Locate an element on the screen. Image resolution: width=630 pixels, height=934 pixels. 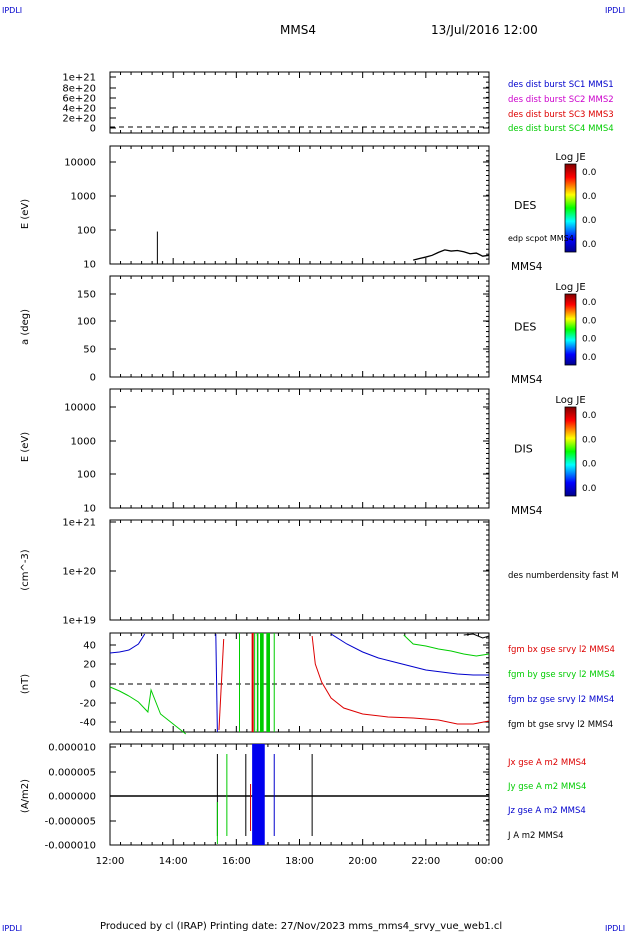
legend-entry: J A m2 MMS4 is located at coordinates (535, 836).